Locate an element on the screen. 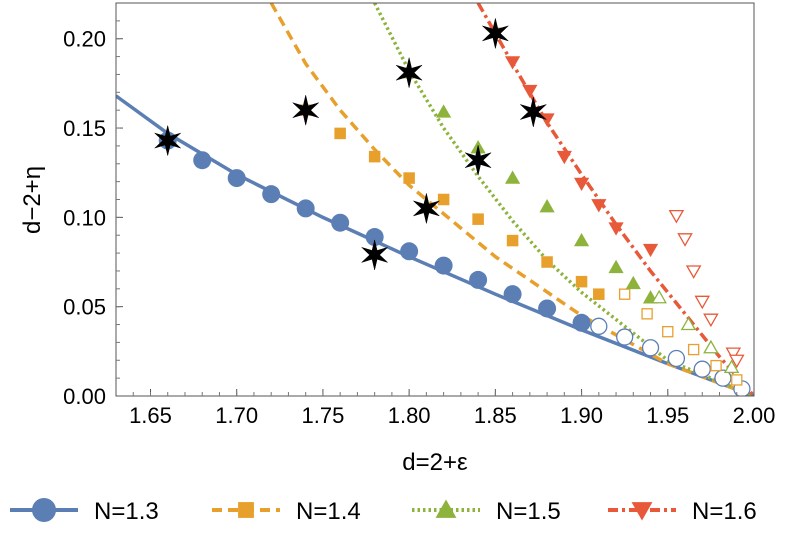 The image size is (799, 538). x-axis-title: d=2+ε is located at coordinates (435, 462).